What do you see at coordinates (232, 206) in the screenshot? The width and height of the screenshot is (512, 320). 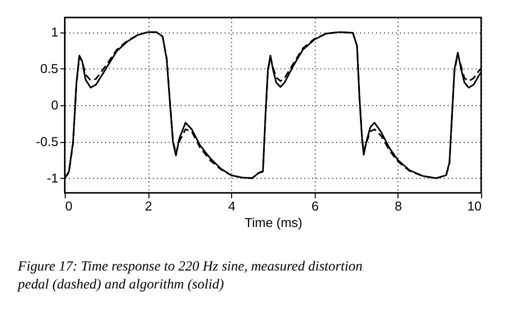 I see `x-tick-label: 4` at bounding box center [232, 206].